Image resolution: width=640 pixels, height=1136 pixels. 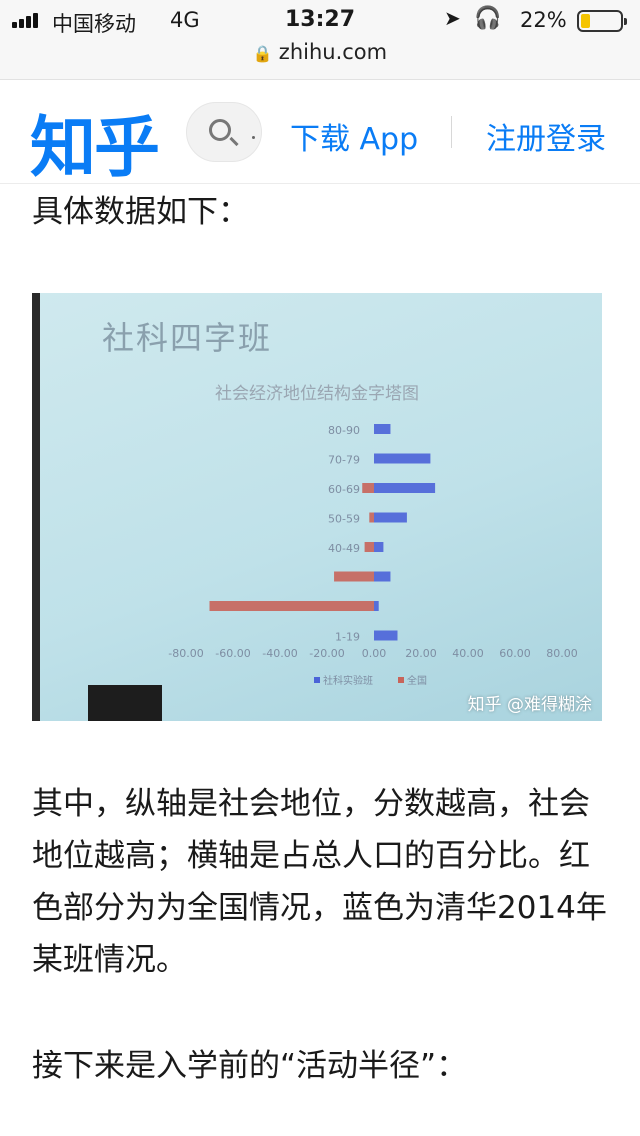 I want to click on location-arrow-icon: ➤, so click(x=452, y=18).